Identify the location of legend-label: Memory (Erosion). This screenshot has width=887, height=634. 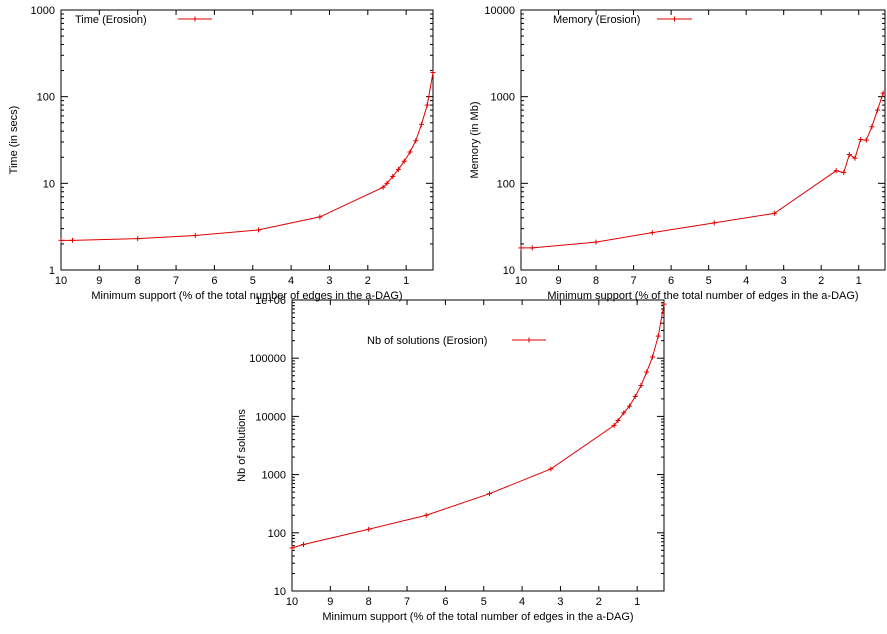
(596, 20).